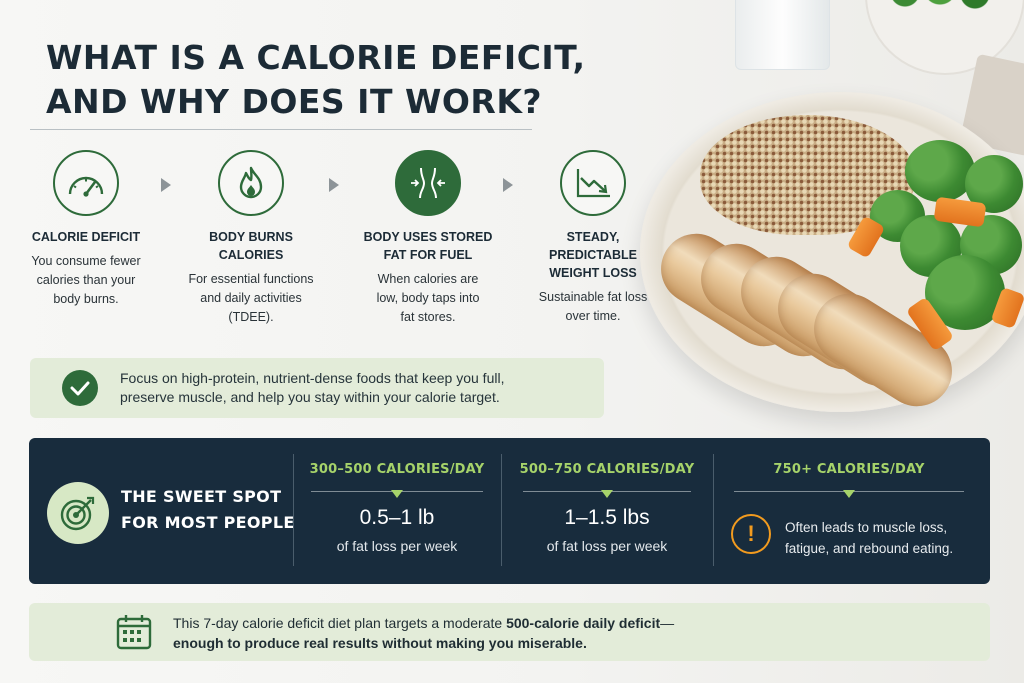 The height and width of the screenshot is (683, 1024). I want to click on step-description: Sustainable fat loss over time., so click(593, 306).